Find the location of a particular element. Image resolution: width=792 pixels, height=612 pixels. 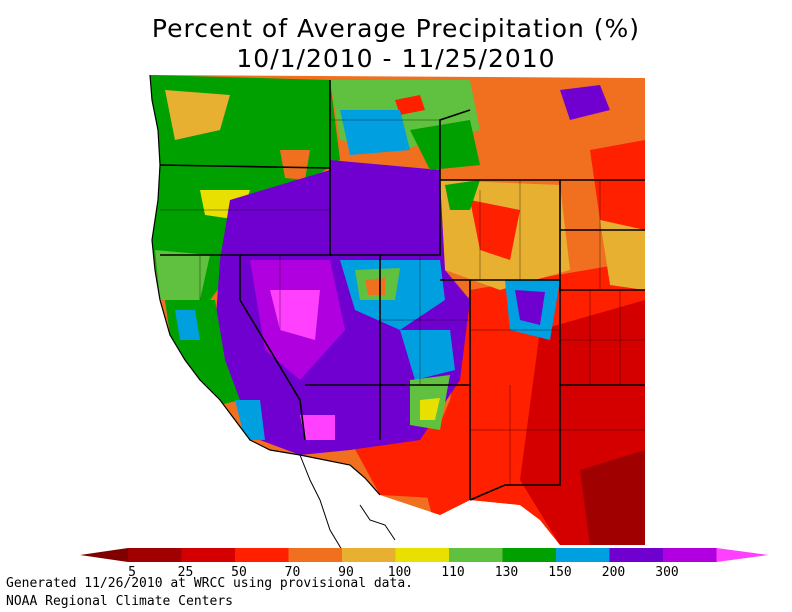

legend-low-arrow is located at coordinates (104, 555).